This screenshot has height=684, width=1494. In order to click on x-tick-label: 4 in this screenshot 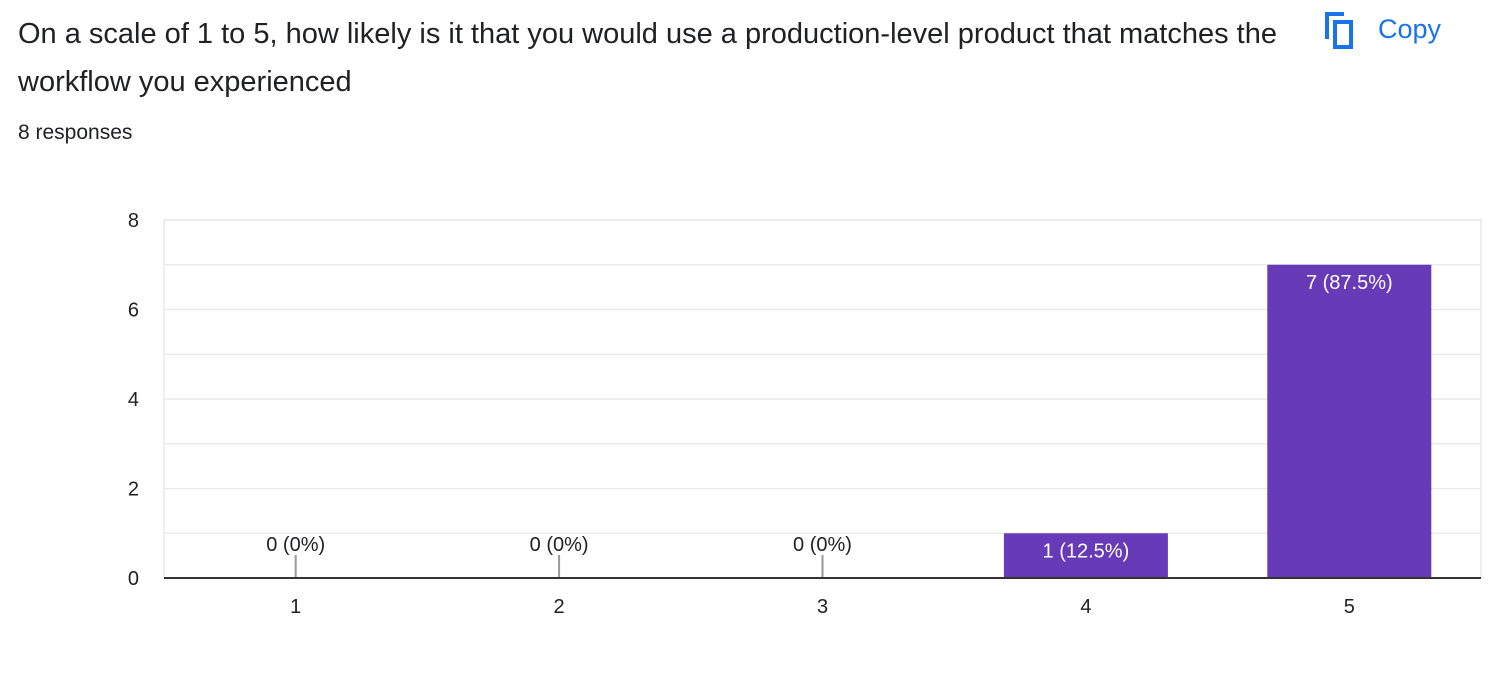, I will do `click(1085, 607)`.